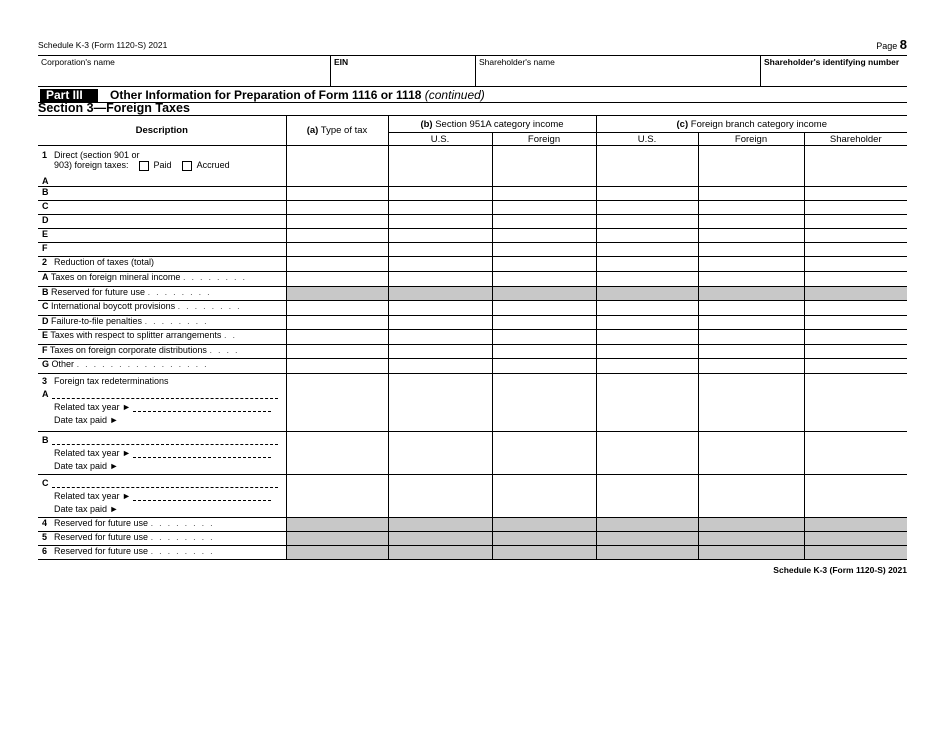  Describe the element at coordinates (834, 71) in the screenshot. I see `shareholder-id-field: Shareholder's identifying number` at that location.